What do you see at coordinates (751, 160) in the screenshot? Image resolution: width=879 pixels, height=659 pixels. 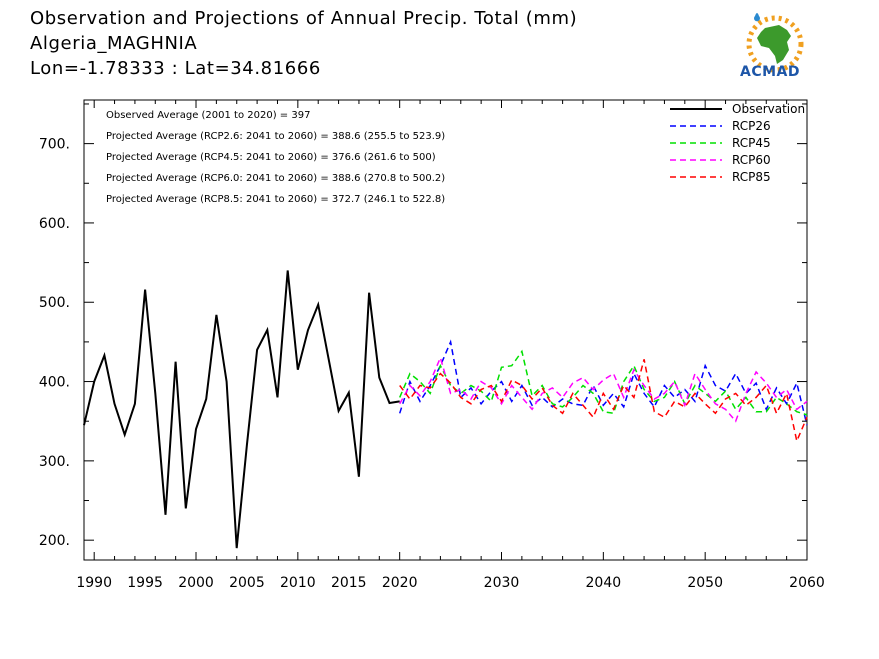 I see `legend-label-rcp60: RCP60` at bounding box center [751, 160].